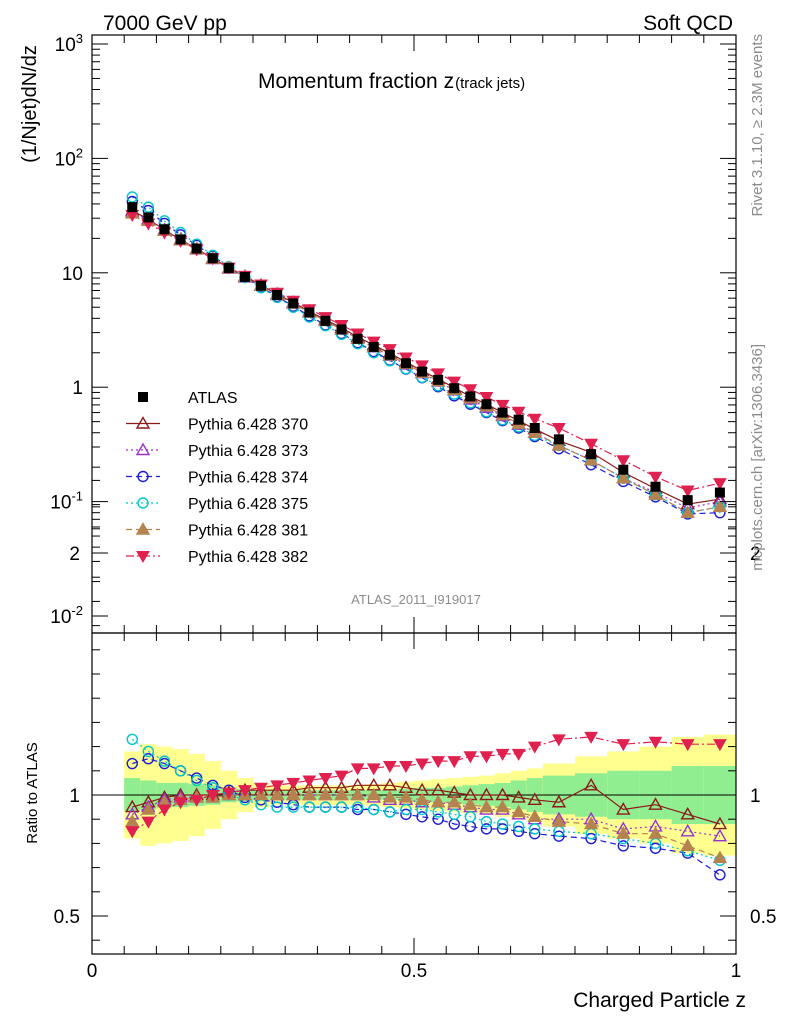  Describe the element at coordinates (755, 554) in the screenshot. I see `ratio-y-tick-label-right-2: 2` at that location.